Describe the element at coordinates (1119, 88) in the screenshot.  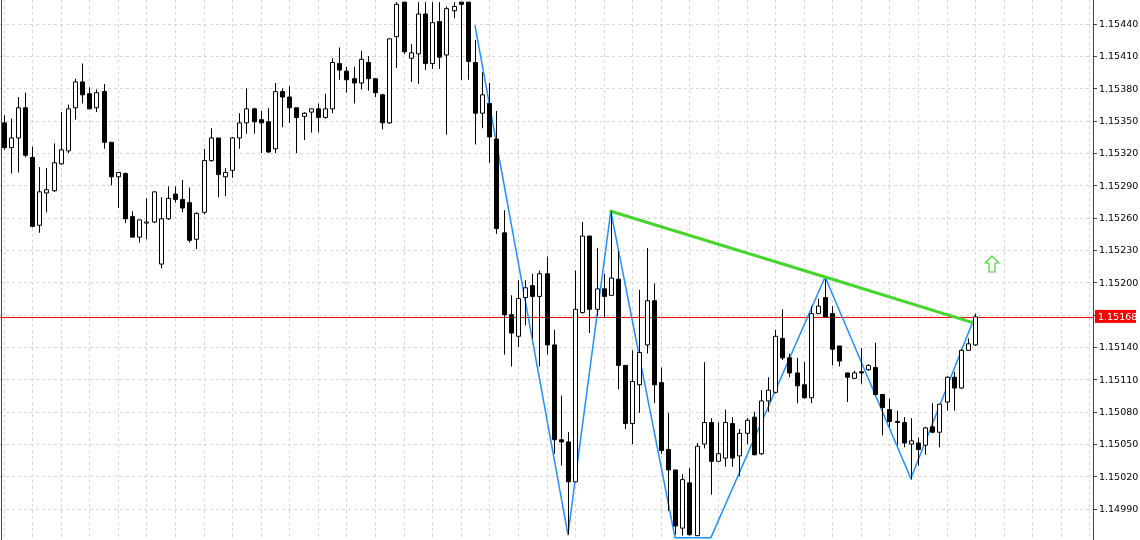
I see `y-tick-label: 1.15380` at that location.